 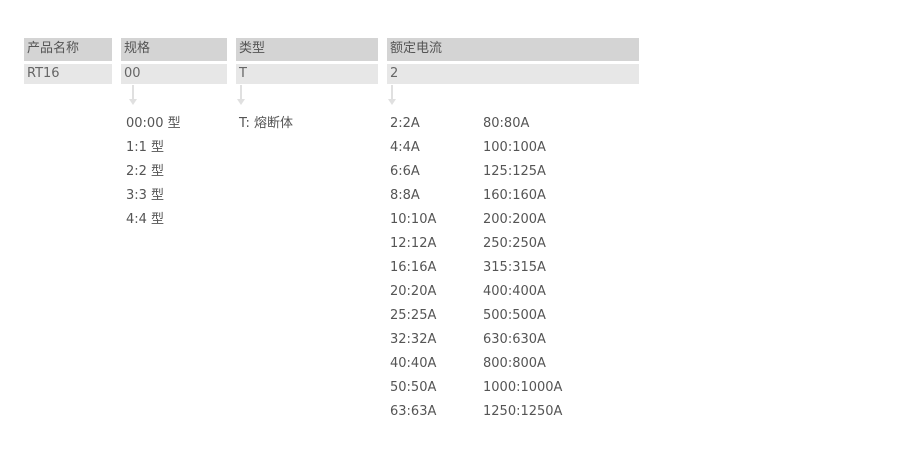 What do you see at coordinates (413, 243) in the screenshot?
I see `option-item: 12:12A` at bounding box center [413, 243].